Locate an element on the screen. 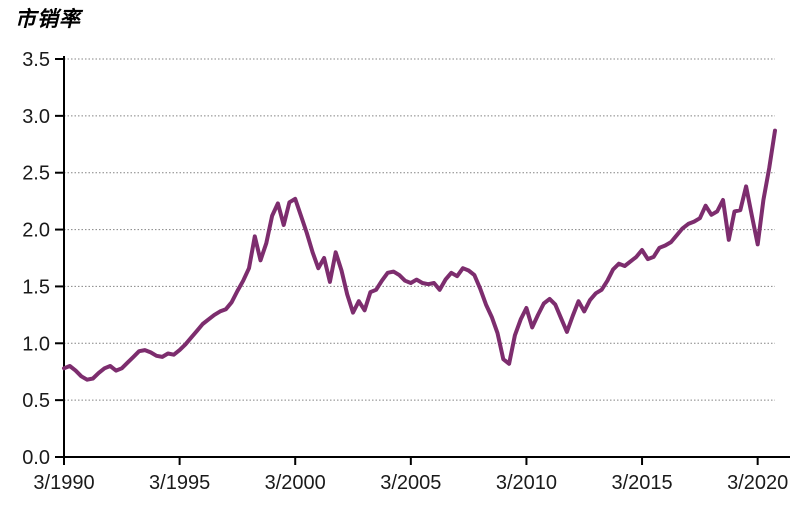 The image size is (801, 509). x-tick-label: 3/1995 is located at coordinates (179, 483).